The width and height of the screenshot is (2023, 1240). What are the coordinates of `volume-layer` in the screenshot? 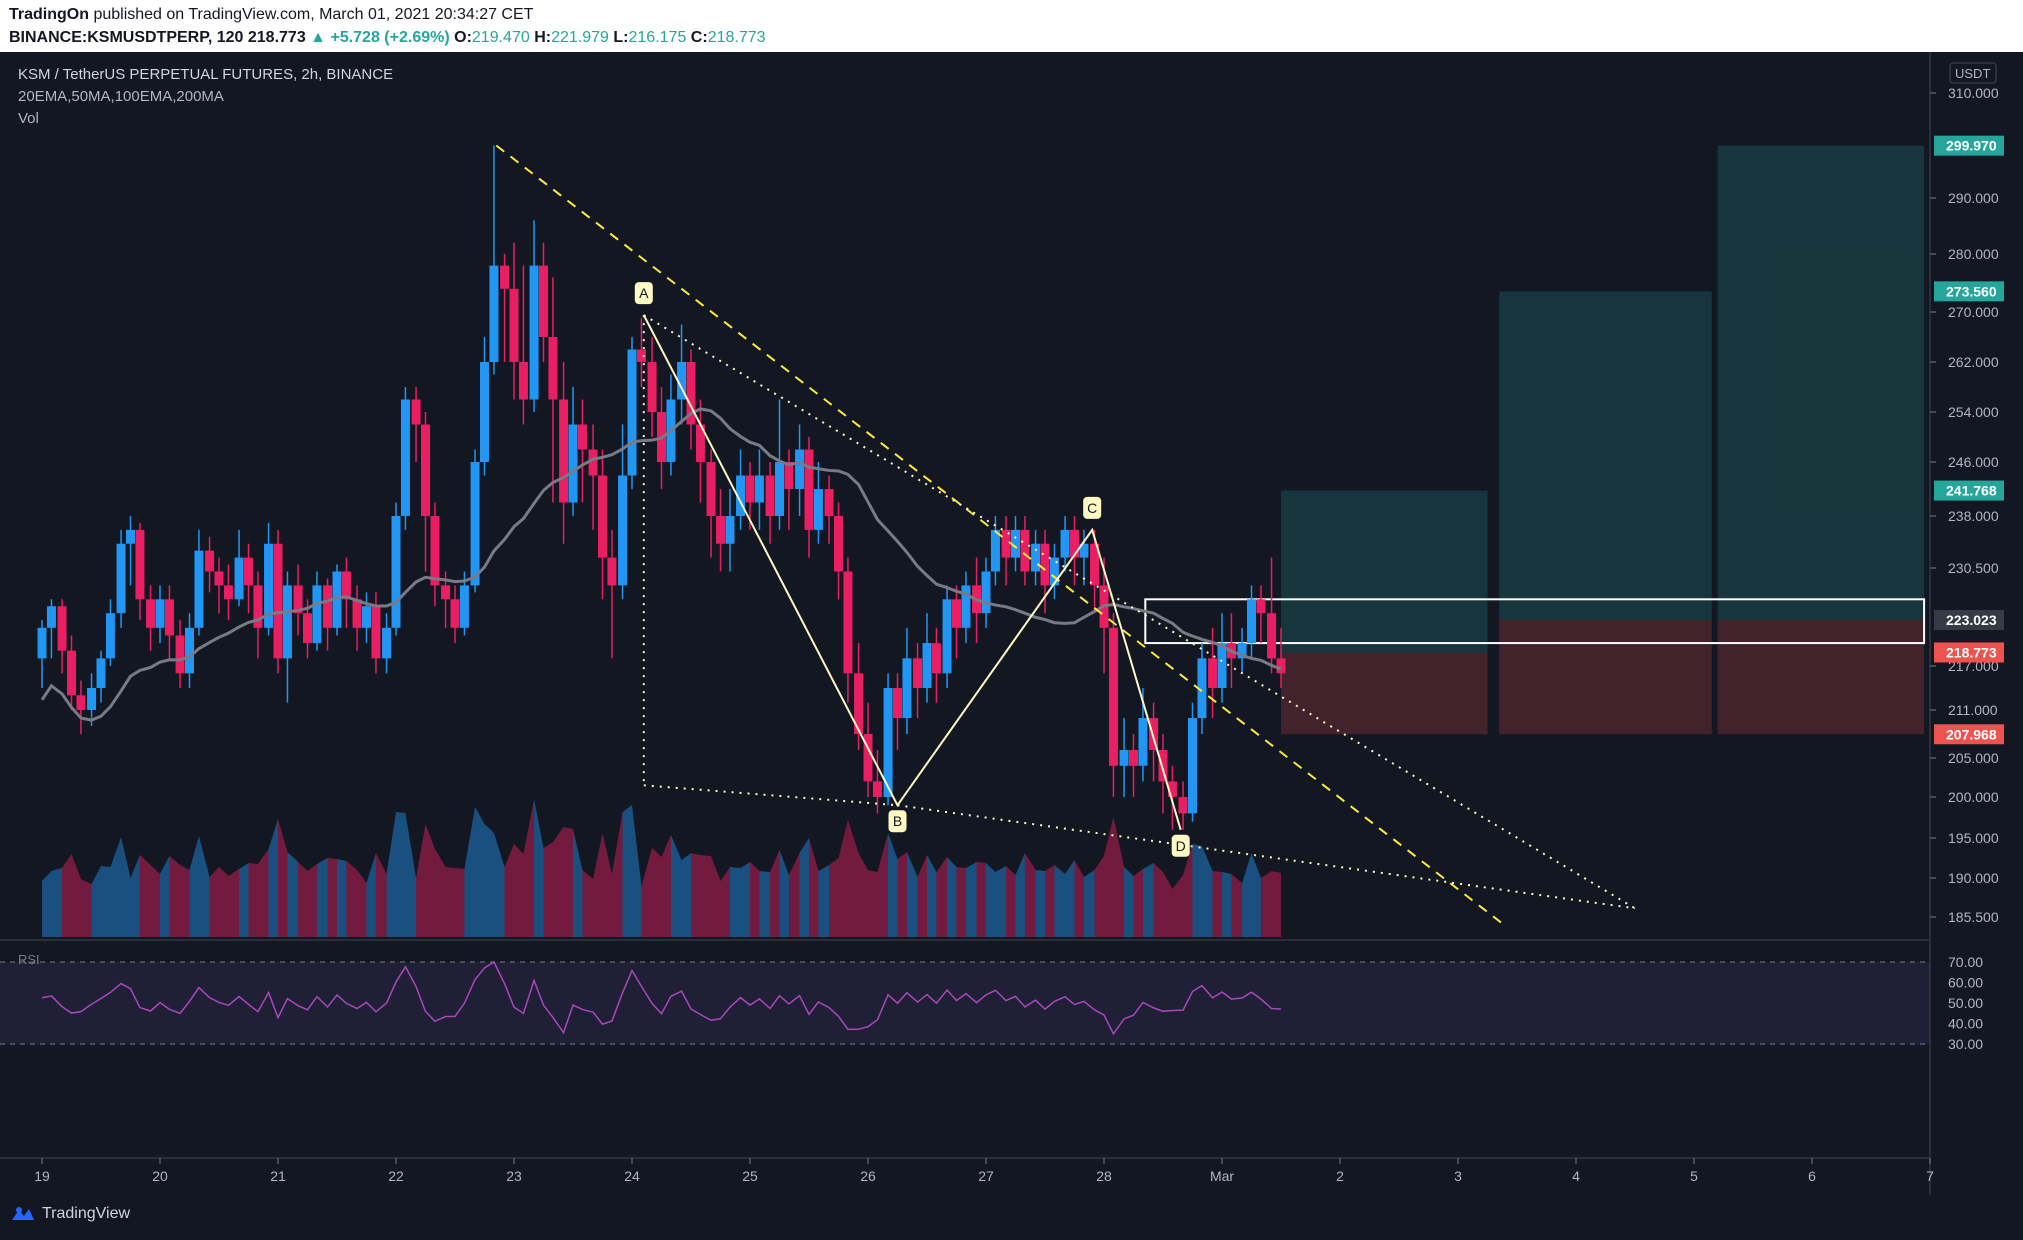 It's located at (661, 868).